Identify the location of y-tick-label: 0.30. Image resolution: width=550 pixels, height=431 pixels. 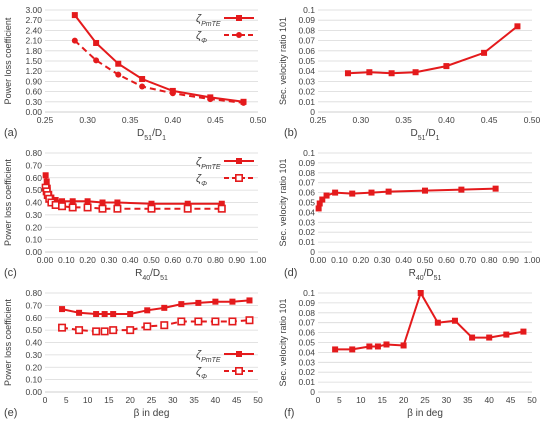
(33, 102).